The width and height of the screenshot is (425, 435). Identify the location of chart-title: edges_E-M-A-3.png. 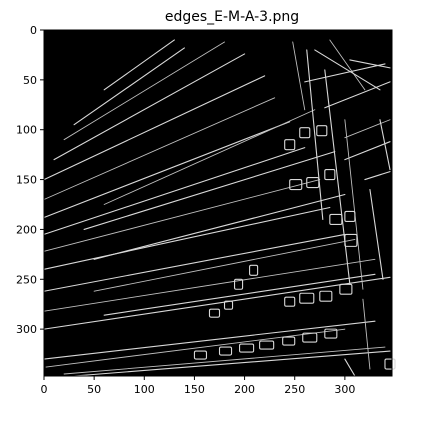
(232, 17).